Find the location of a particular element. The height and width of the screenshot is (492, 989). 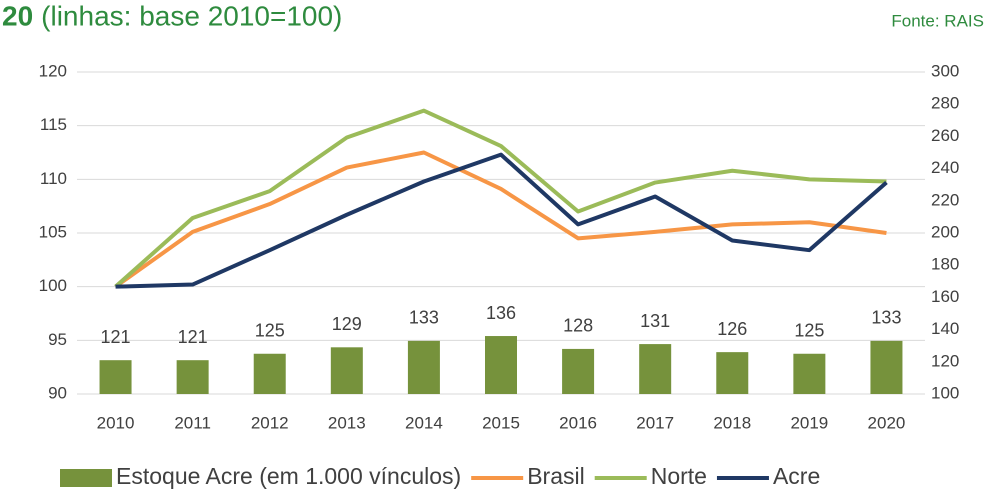

y2-tick-label: 100 is located at coordinates (945, 392).